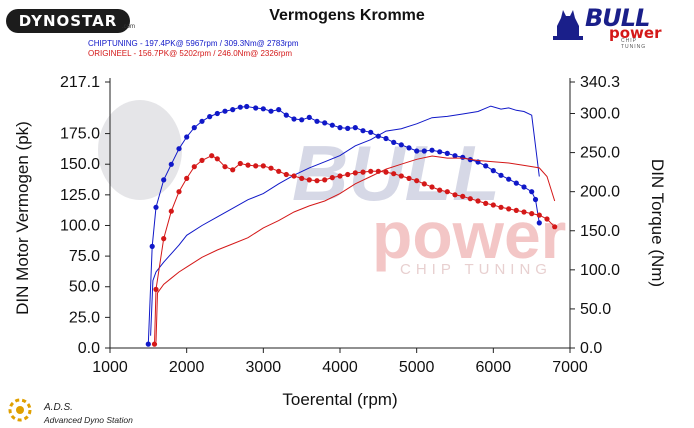 Image resolution: width=694 pixels, height=428 pixels. What do you see at coordinates (617, 18) in the screenshot?
I see `bull-logo-word: BULL` at bounding box center [617, 18].